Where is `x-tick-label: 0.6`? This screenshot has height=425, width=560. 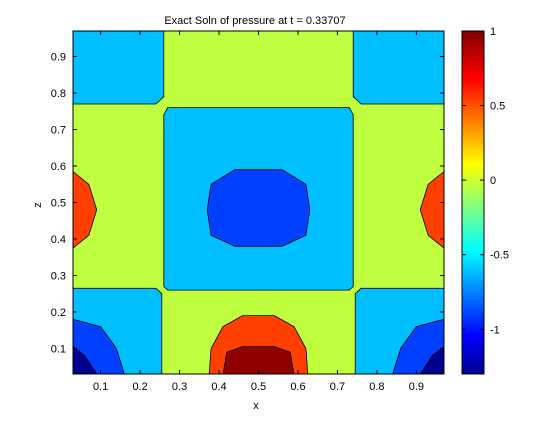 x-tick-label: 0.6 is located at coordinates (297, 387).